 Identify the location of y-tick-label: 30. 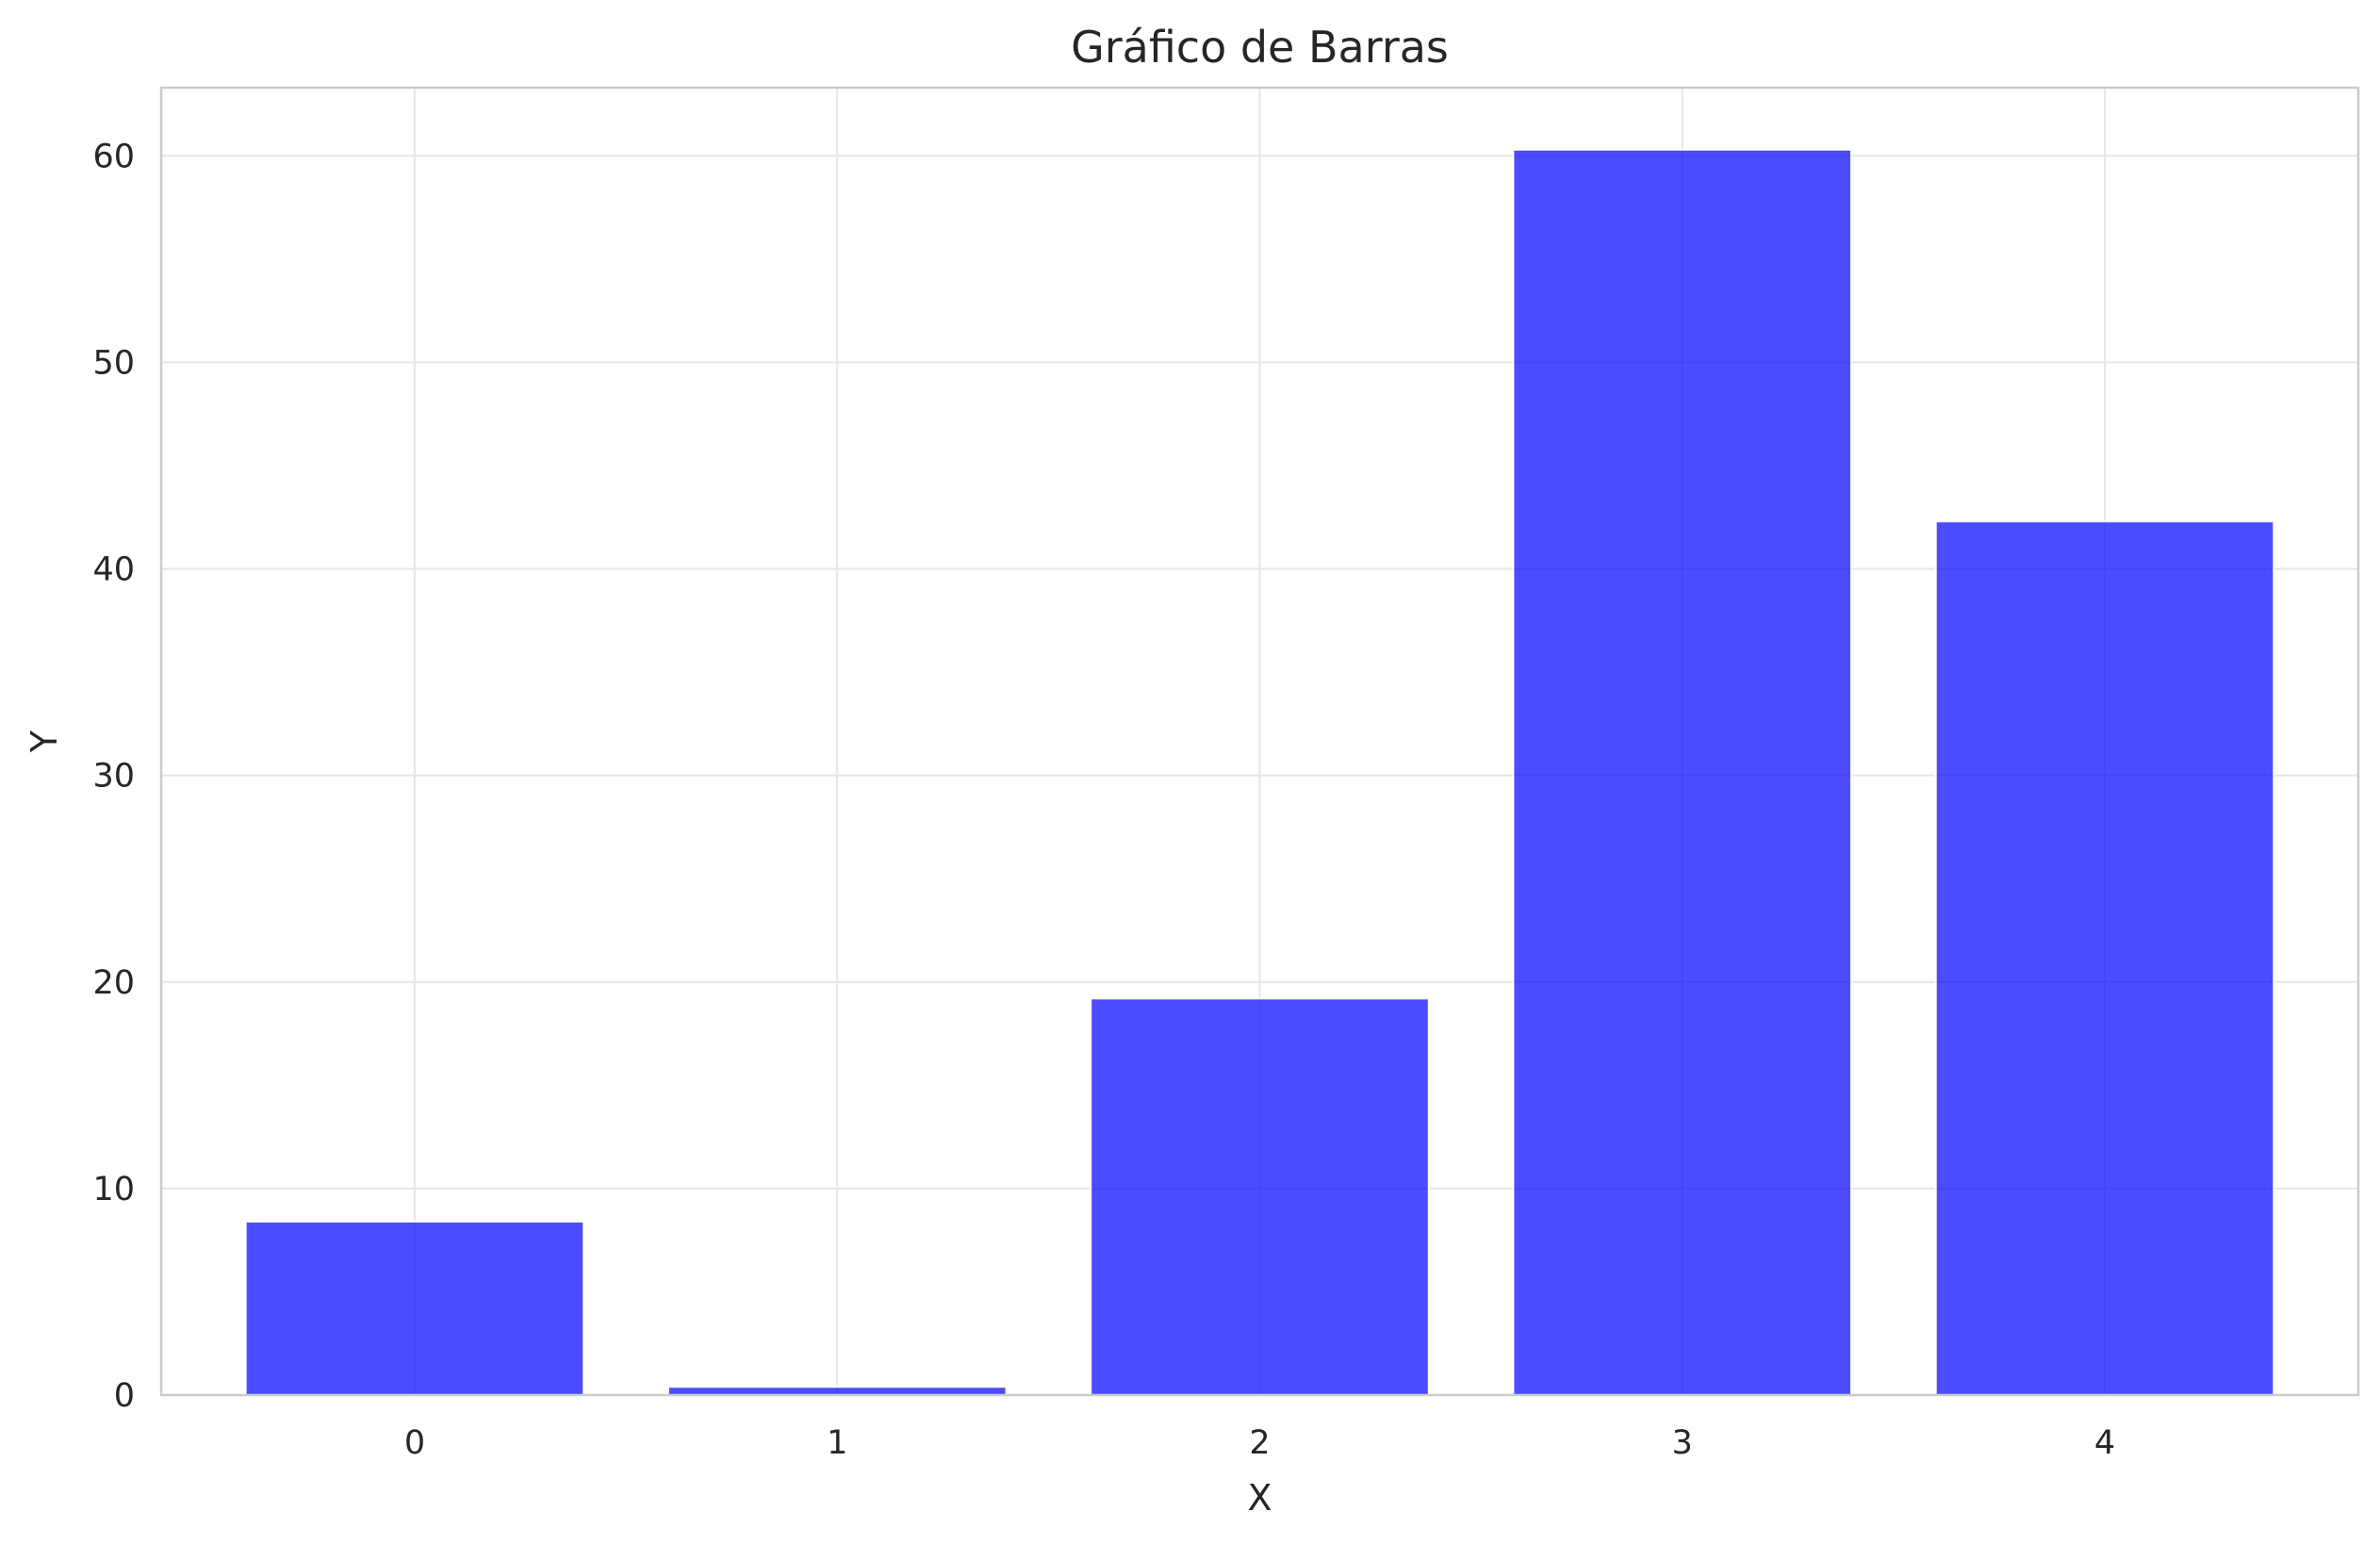
(113, 777).